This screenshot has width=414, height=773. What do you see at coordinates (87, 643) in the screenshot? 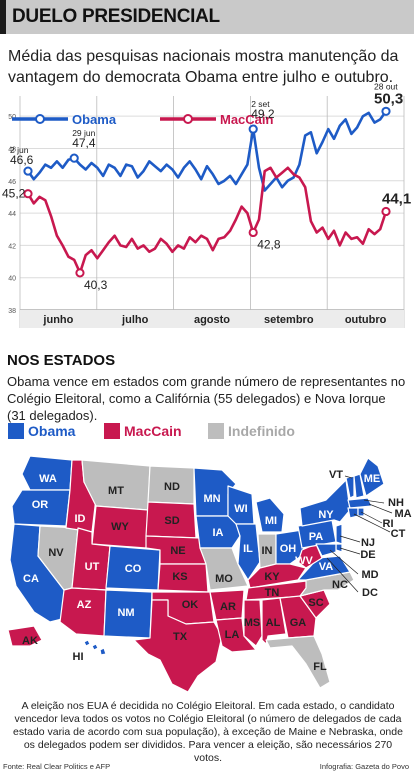
I see `state-HI` at bounding box center [87, 643].